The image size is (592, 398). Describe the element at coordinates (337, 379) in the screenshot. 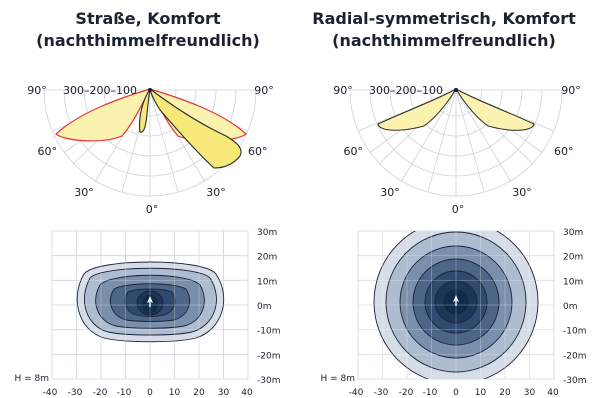

I see `isolux-right-height: H = 8m` at that location.